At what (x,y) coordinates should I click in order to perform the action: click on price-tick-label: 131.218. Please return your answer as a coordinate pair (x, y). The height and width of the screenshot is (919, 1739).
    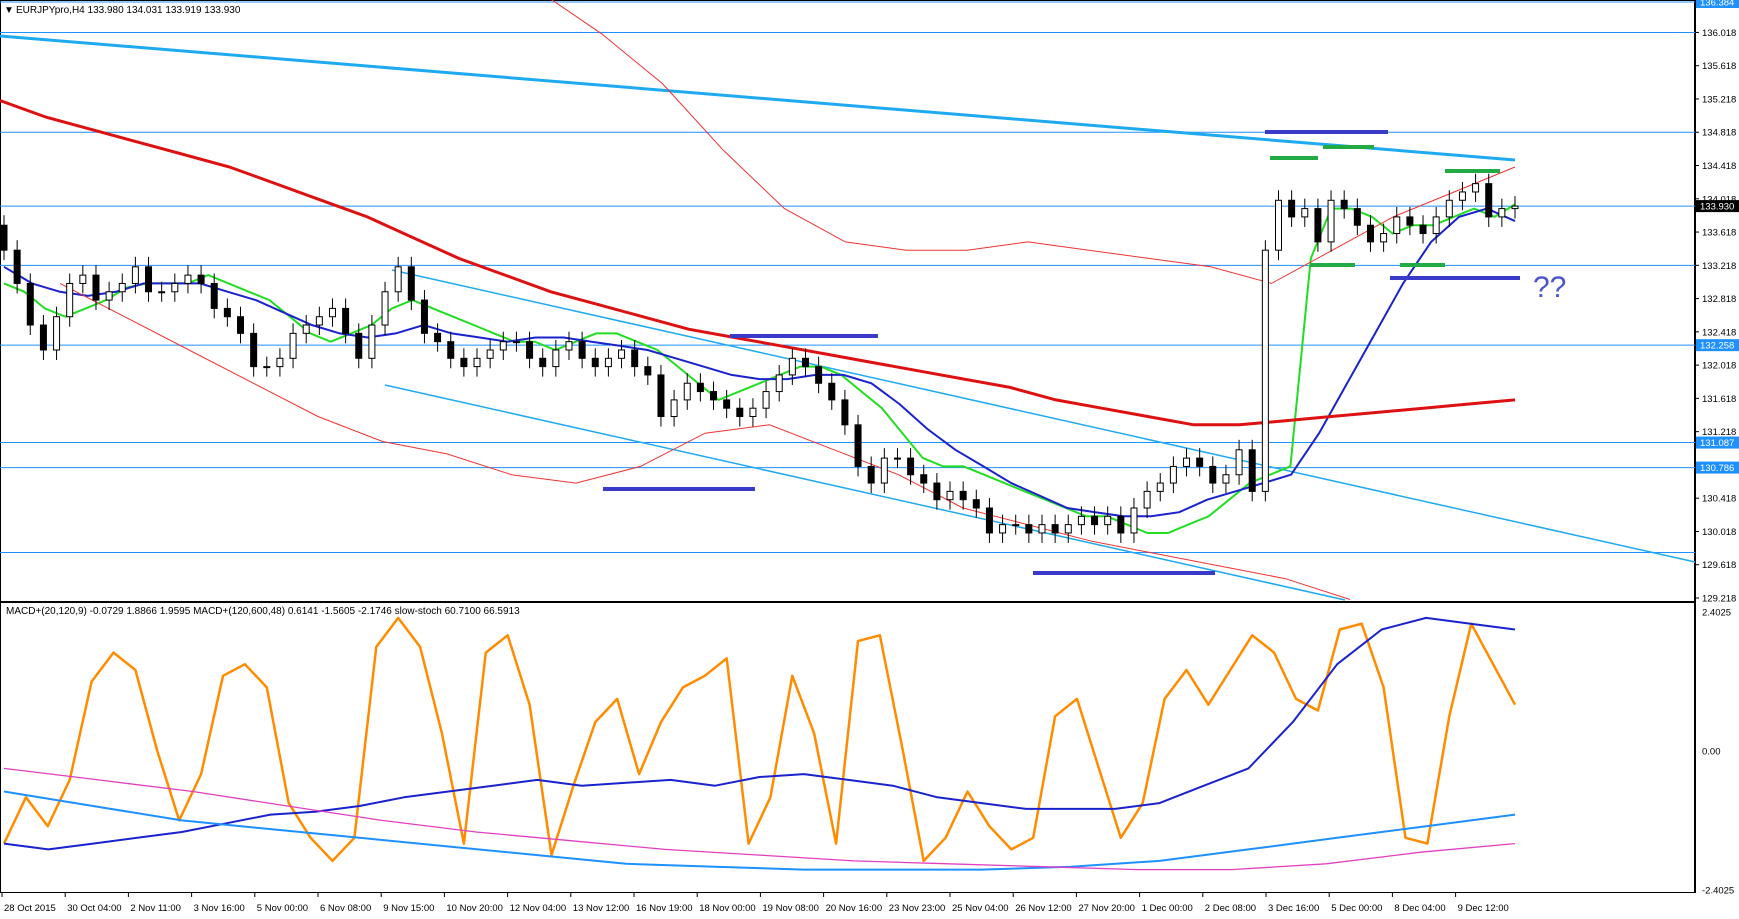
    Looking at the image, I should click on (1719, 432).